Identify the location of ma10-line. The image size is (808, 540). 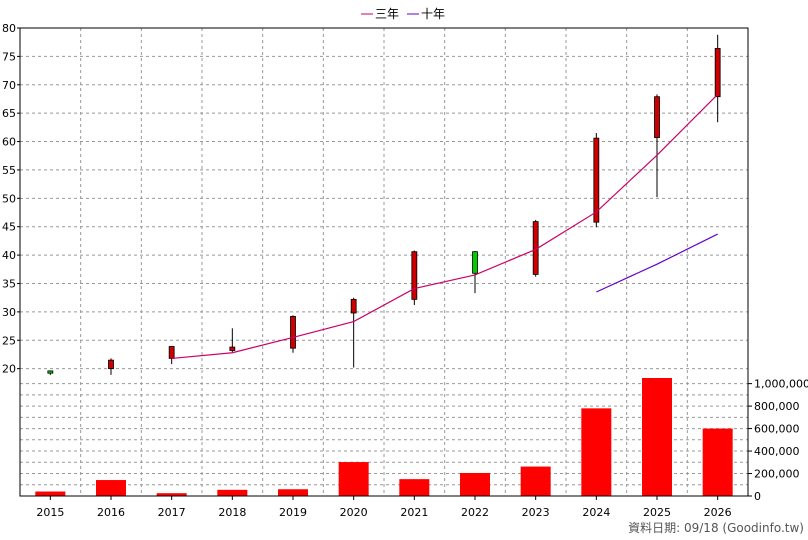
(657, 263).